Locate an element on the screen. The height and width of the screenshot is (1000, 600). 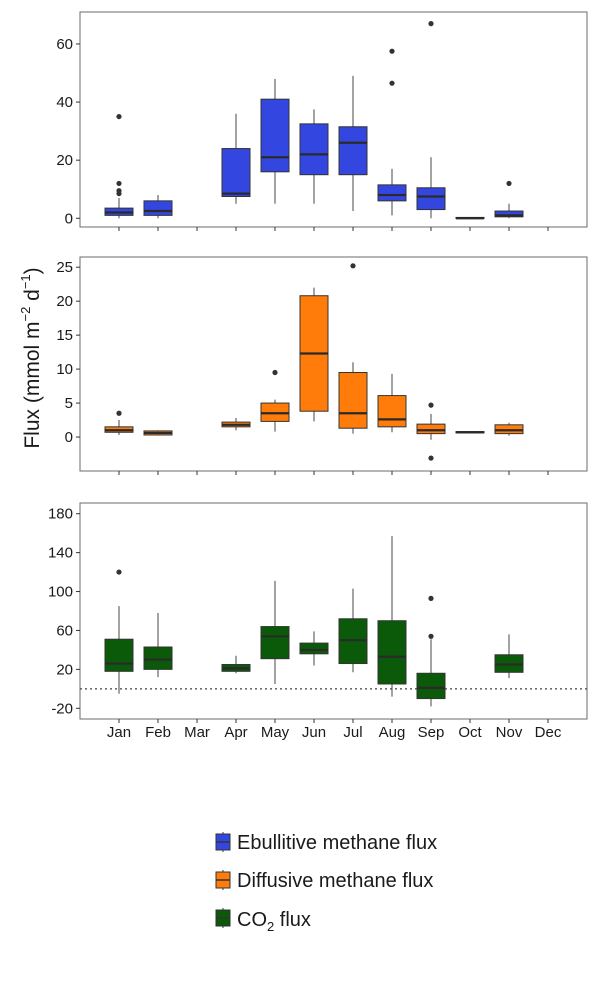
box-co2-flux-jul is located at coordinates (353, 630).